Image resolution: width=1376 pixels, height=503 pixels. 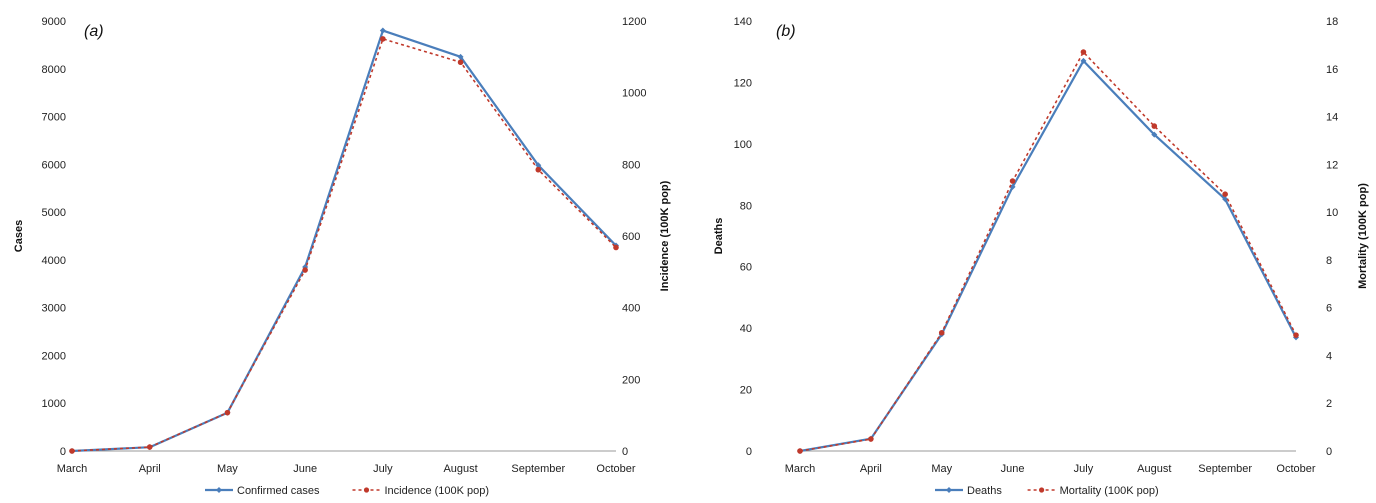 What do you see at coordinates (278, 491) in the screenshot?
I see `legend-label: Confirmed cases` at bounding box center [278, 491].